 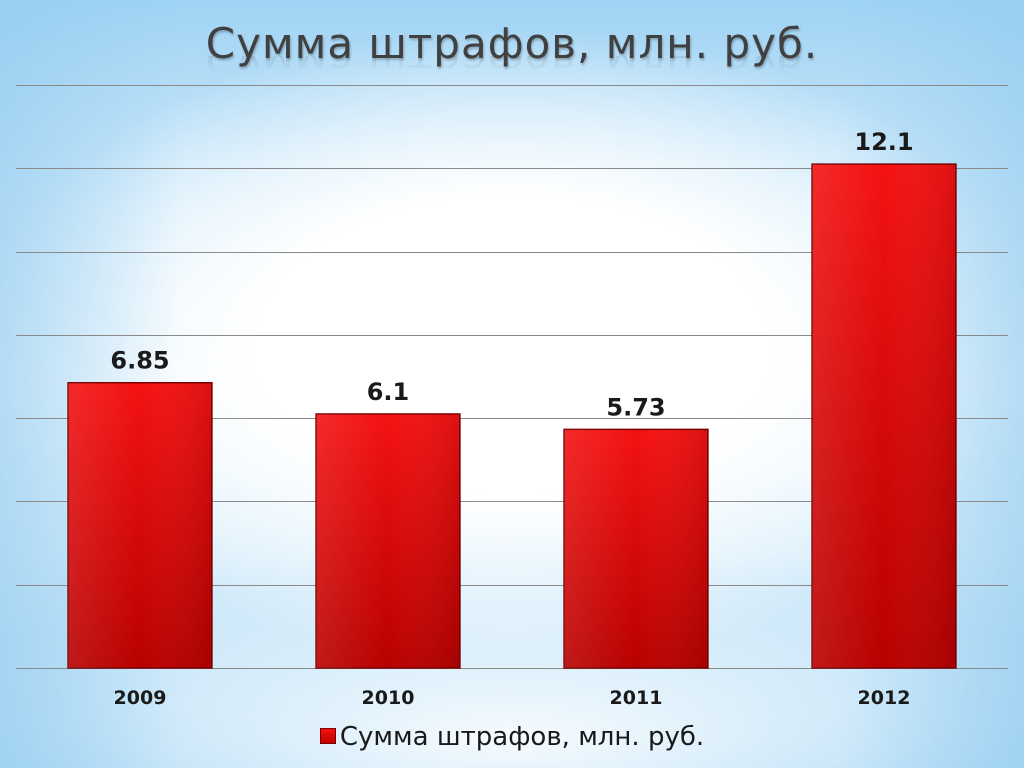 What do you see at coordinates (635, 407) in the screenshot?
I see `data-label-2011: 5.73` at bounding box center [635, 407].